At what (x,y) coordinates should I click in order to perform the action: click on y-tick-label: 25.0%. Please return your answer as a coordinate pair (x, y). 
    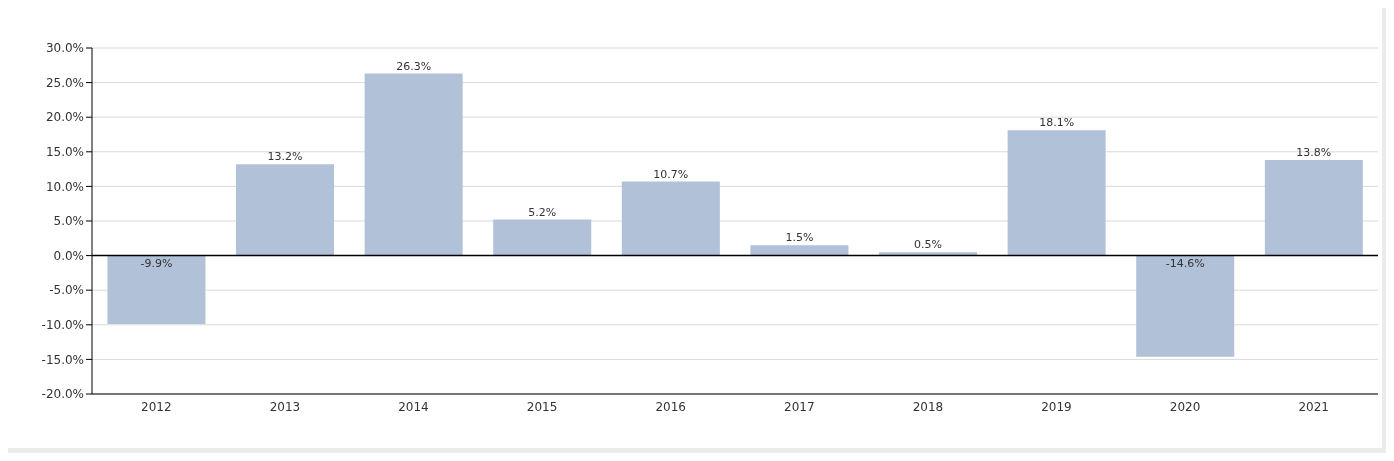
    Looking at the image, I should click on (64, 82).